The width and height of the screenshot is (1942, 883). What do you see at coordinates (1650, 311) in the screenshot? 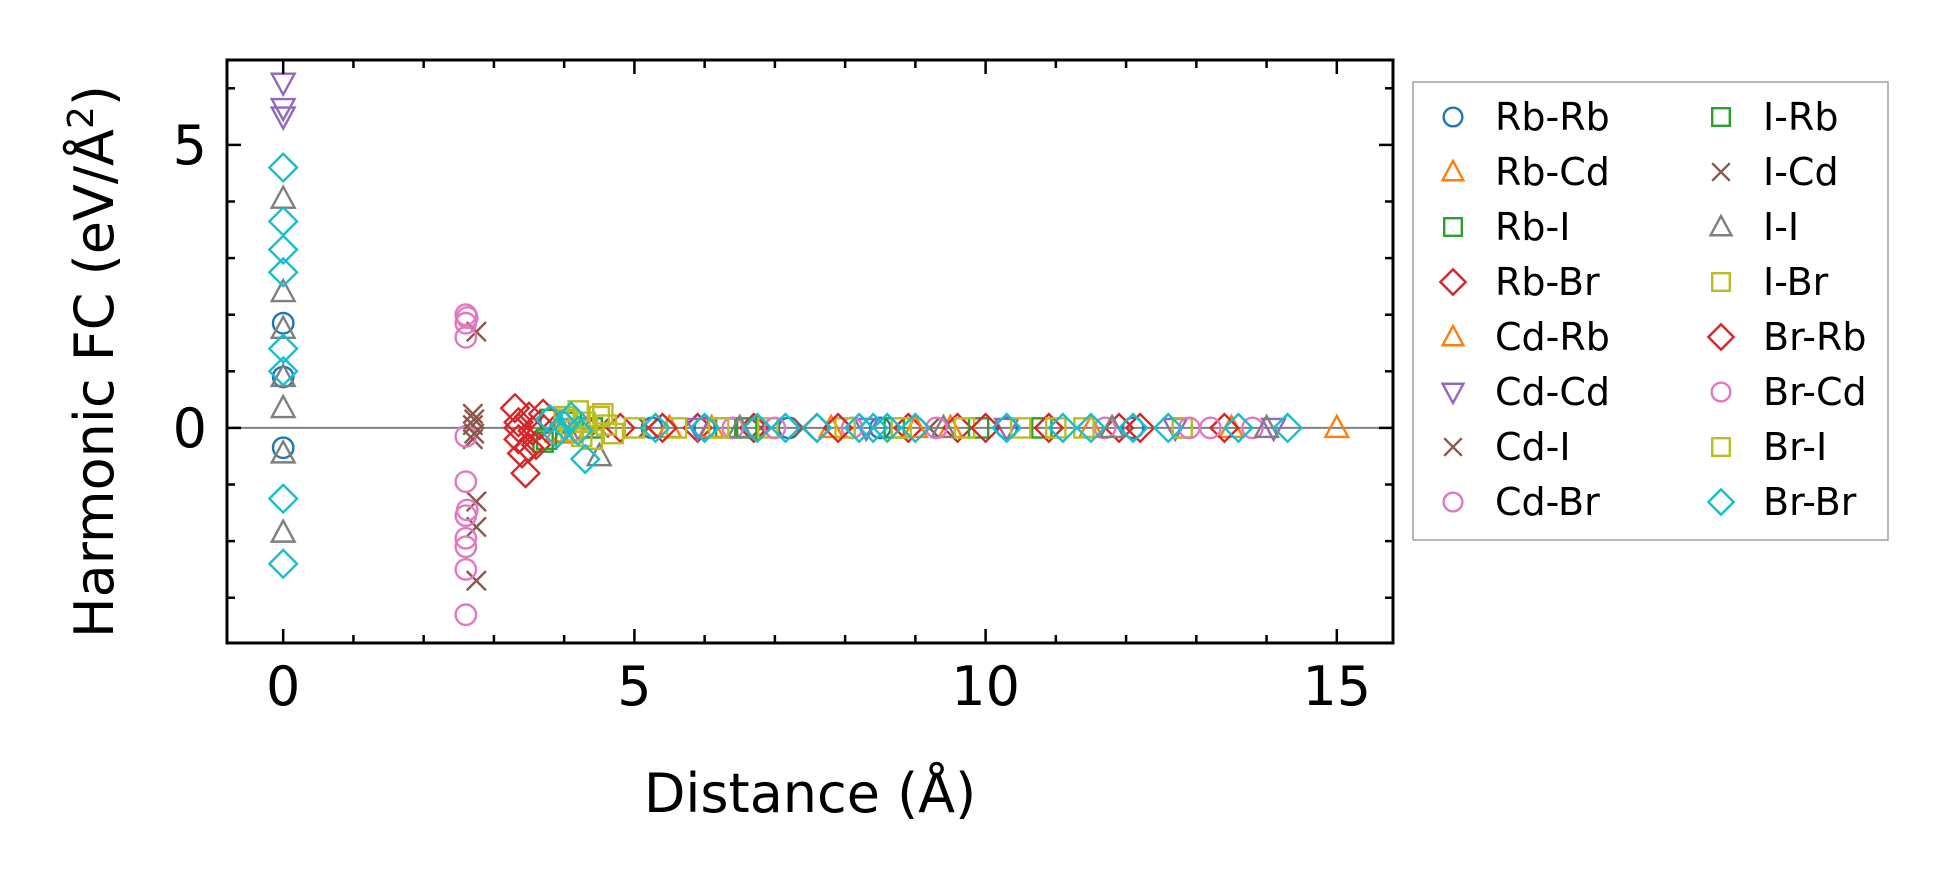
I see `legend-box` at bounding box center [1650, 311].